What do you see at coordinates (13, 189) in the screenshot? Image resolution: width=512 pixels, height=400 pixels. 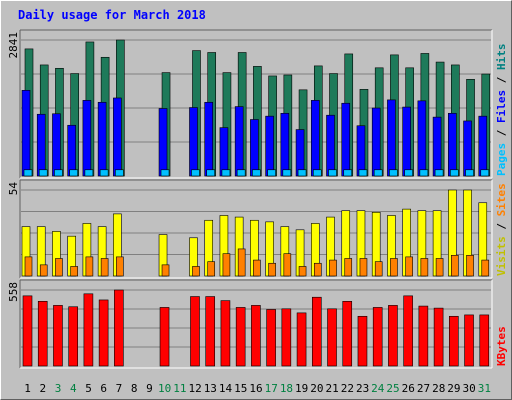 I see `y-max-label: 54` at bounding box center [13, 189].